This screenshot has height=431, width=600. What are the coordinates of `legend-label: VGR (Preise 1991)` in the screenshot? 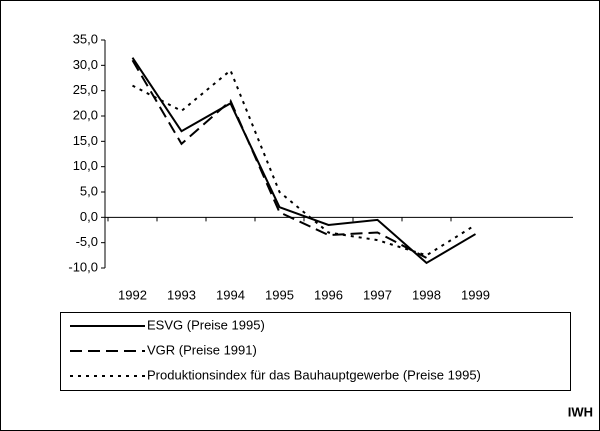 It's located at (202, 349).